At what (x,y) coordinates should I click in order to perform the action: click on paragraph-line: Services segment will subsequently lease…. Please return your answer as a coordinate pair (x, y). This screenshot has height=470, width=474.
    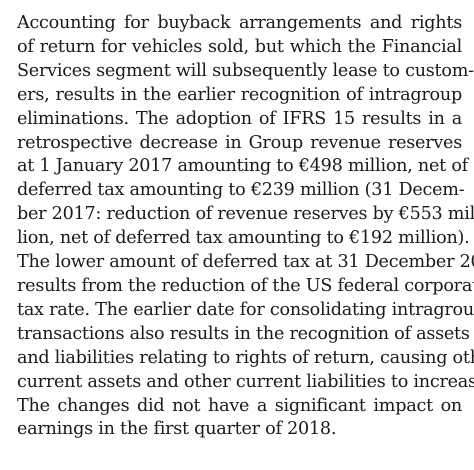
    Looking at the image, I should click on (245, 70).